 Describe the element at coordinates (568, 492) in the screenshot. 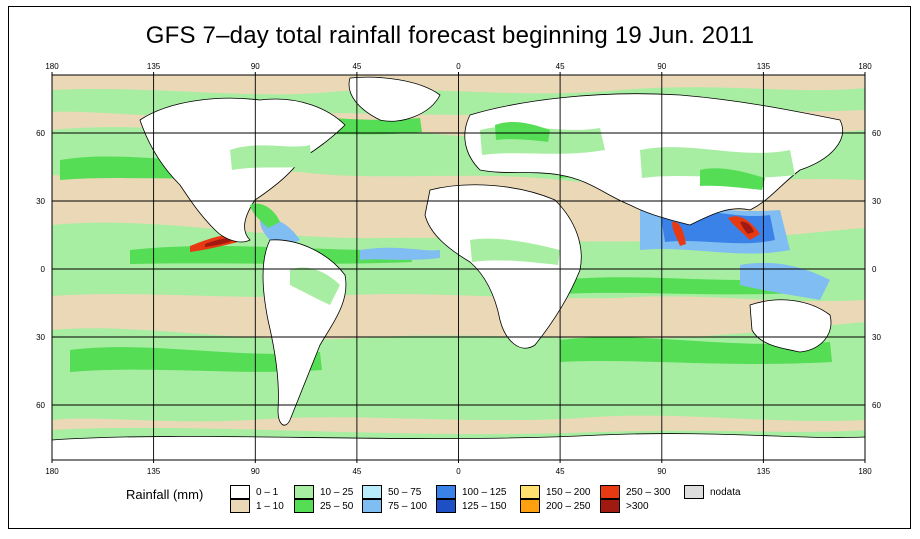

I see `legend-label-150-200: 150 – 200` at that location.